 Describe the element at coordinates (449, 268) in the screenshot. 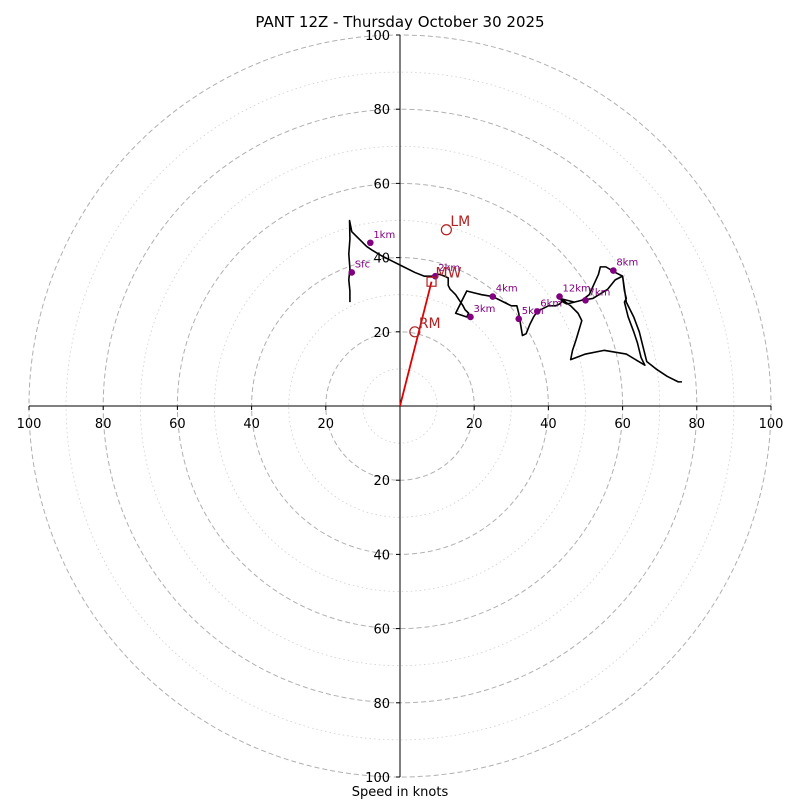

I see `level-label: 2km` at that location.